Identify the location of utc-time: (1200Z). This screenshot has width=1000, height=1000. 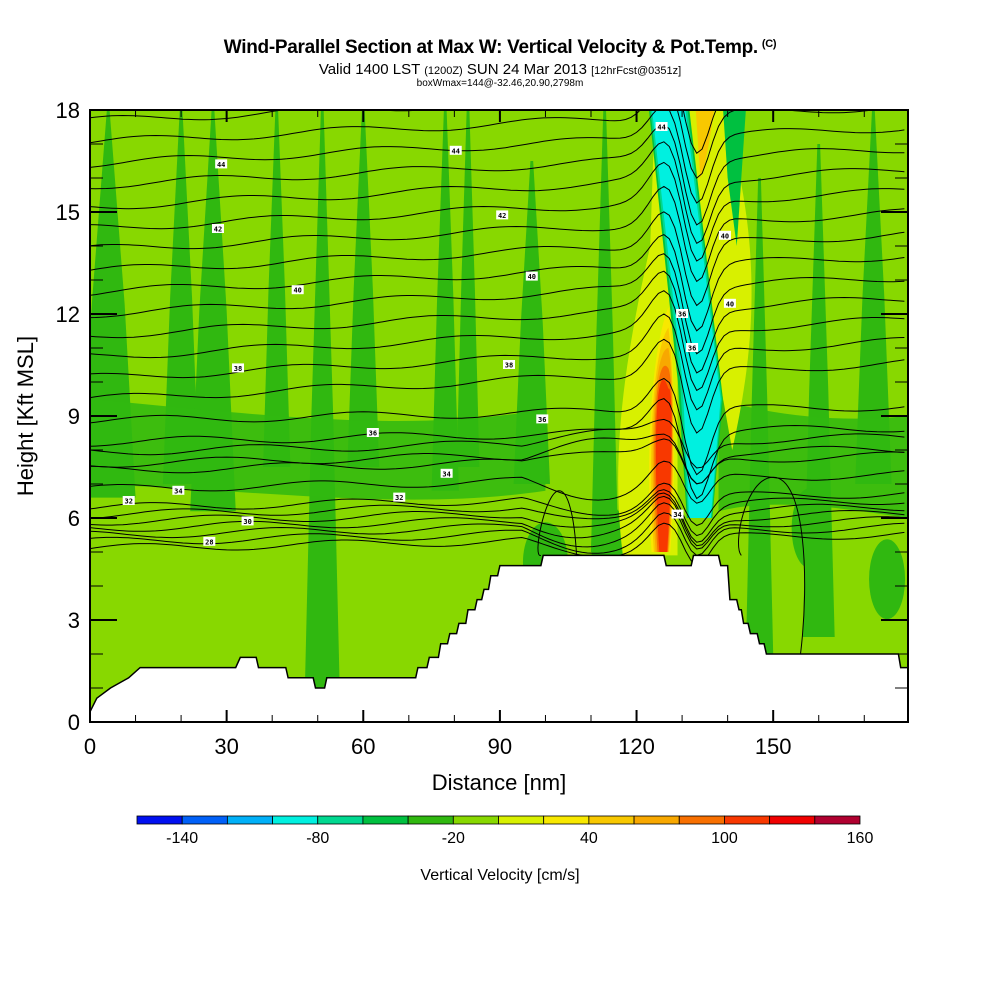
(443, 71).